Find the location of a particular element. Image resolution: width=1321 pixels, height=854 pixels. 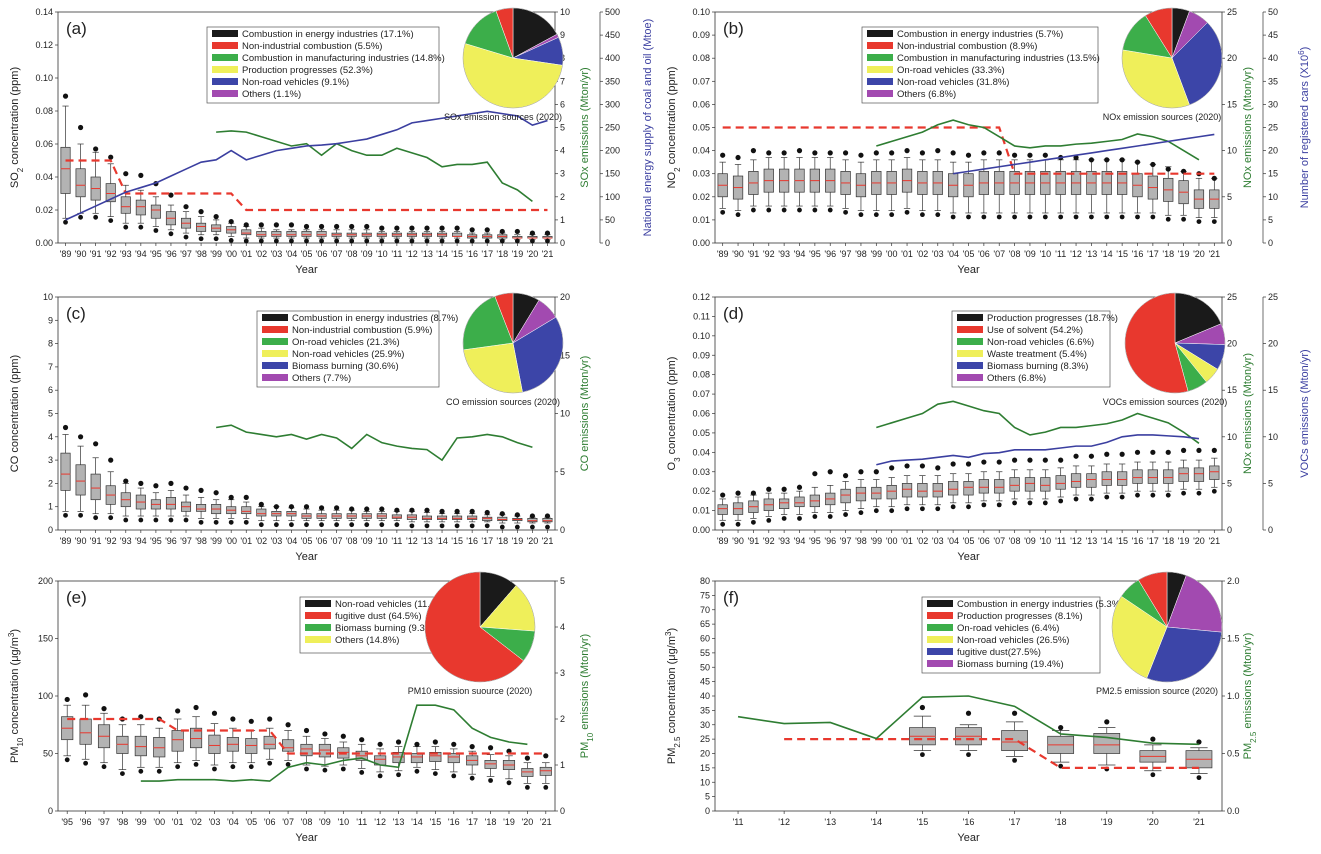

x-axis-label: Year is located at coordinates (968, 557).